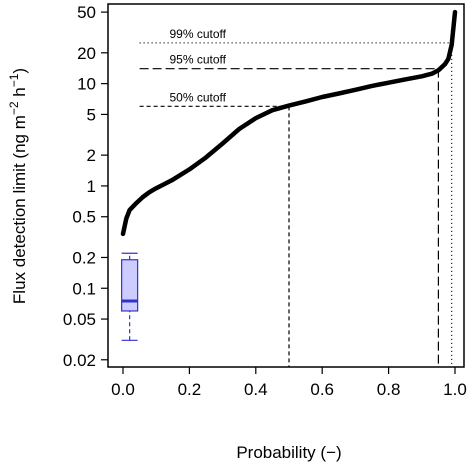  Describe the element at coordinates (19, 71) in the screenshot. I see `y-axis-title-end: )` at that location.